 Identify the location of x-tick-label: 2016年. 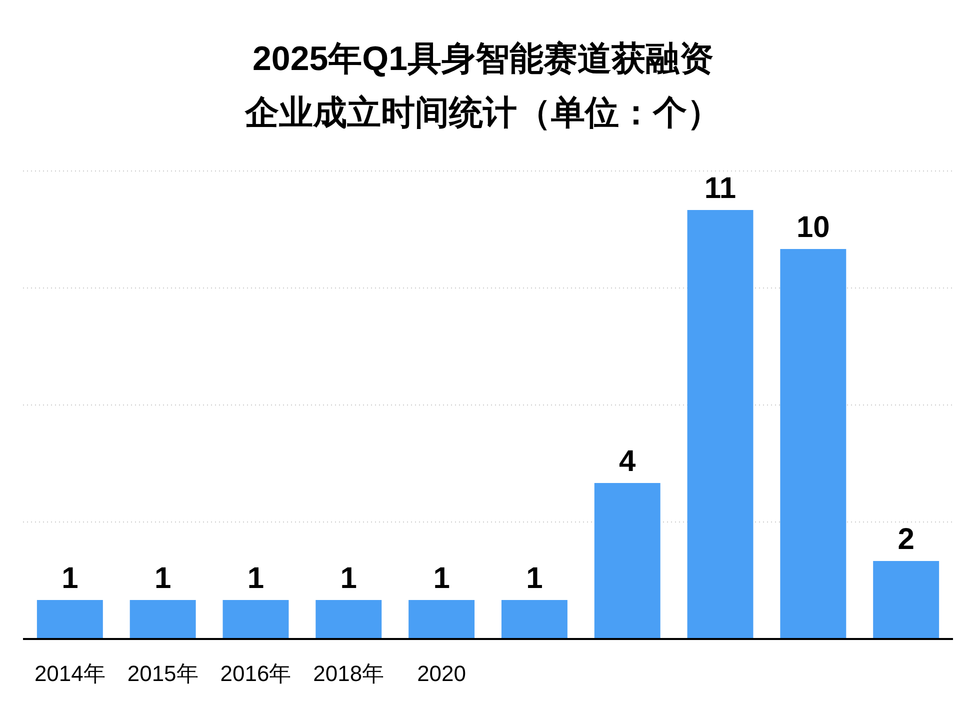
(256, 673).